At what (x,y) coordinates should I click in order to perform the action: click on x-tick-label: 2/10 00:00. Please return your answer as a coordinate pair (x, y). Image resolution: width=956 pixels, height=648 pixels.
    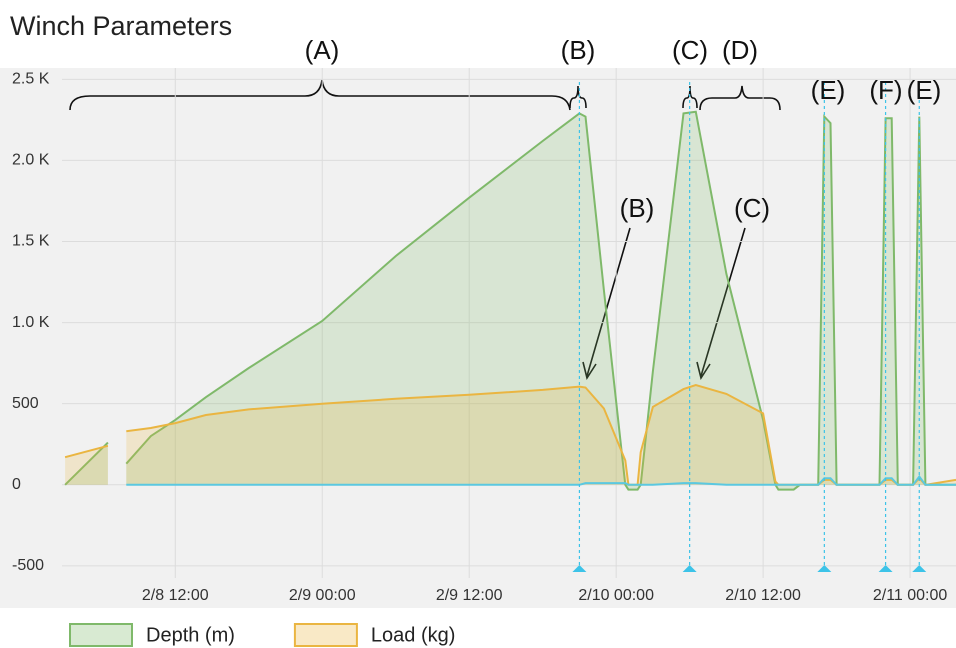
    Looking at the image, I should click on (616, 595).